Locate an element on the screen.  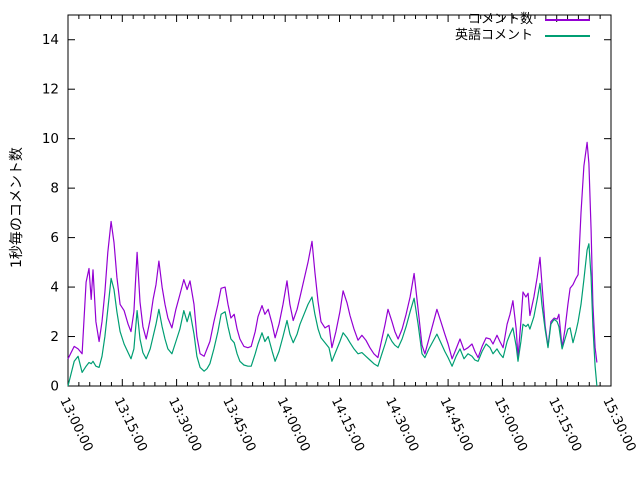
y-tick-label: 8 is located at coordinates (54, 189).